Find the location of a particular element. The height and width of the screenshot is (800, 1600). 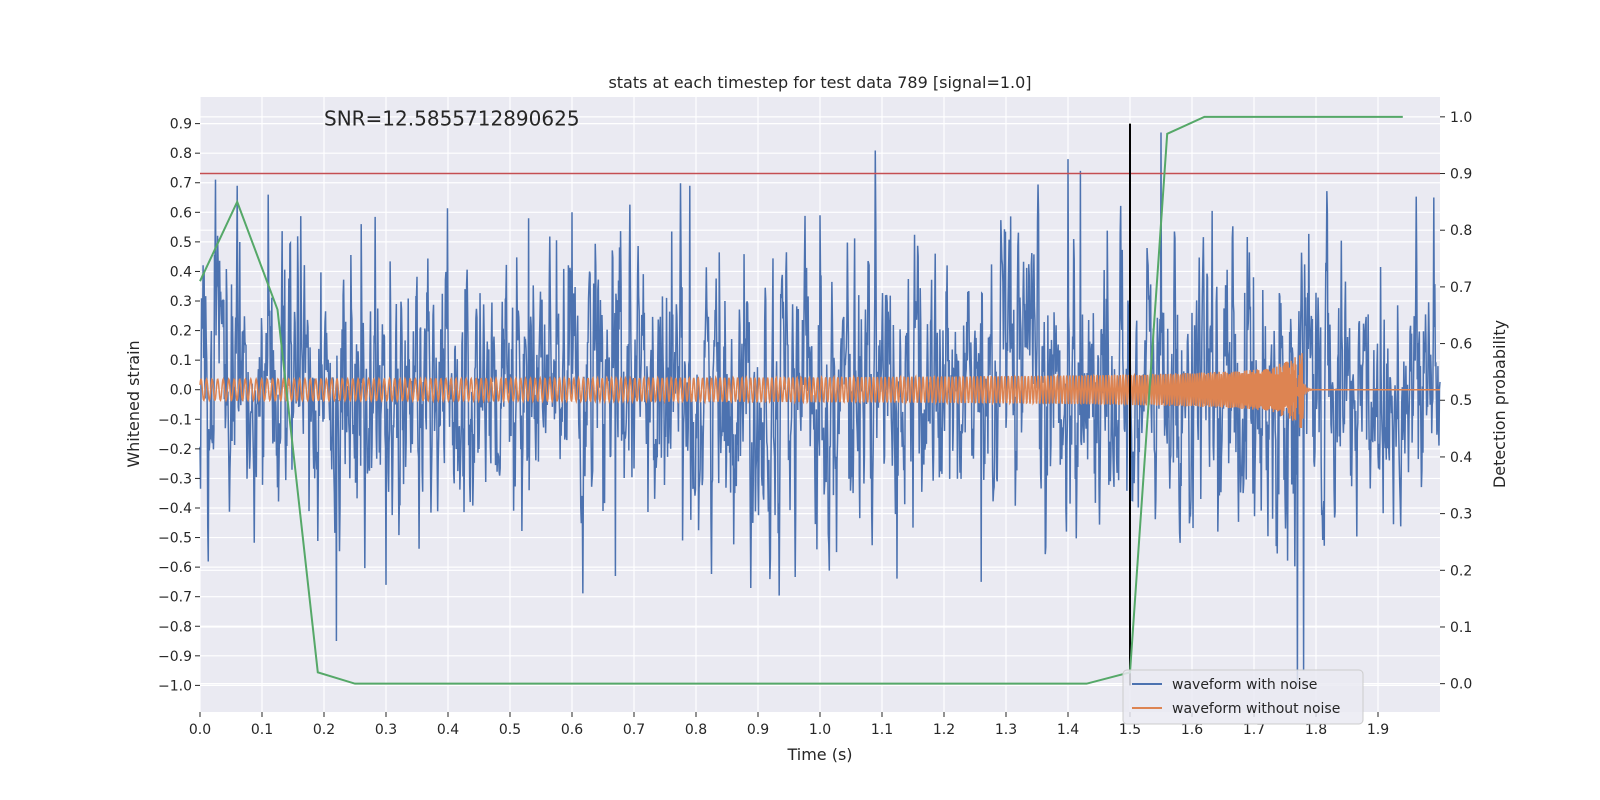

y-tick-label: 0.6 is located at coordinates (181, 213).